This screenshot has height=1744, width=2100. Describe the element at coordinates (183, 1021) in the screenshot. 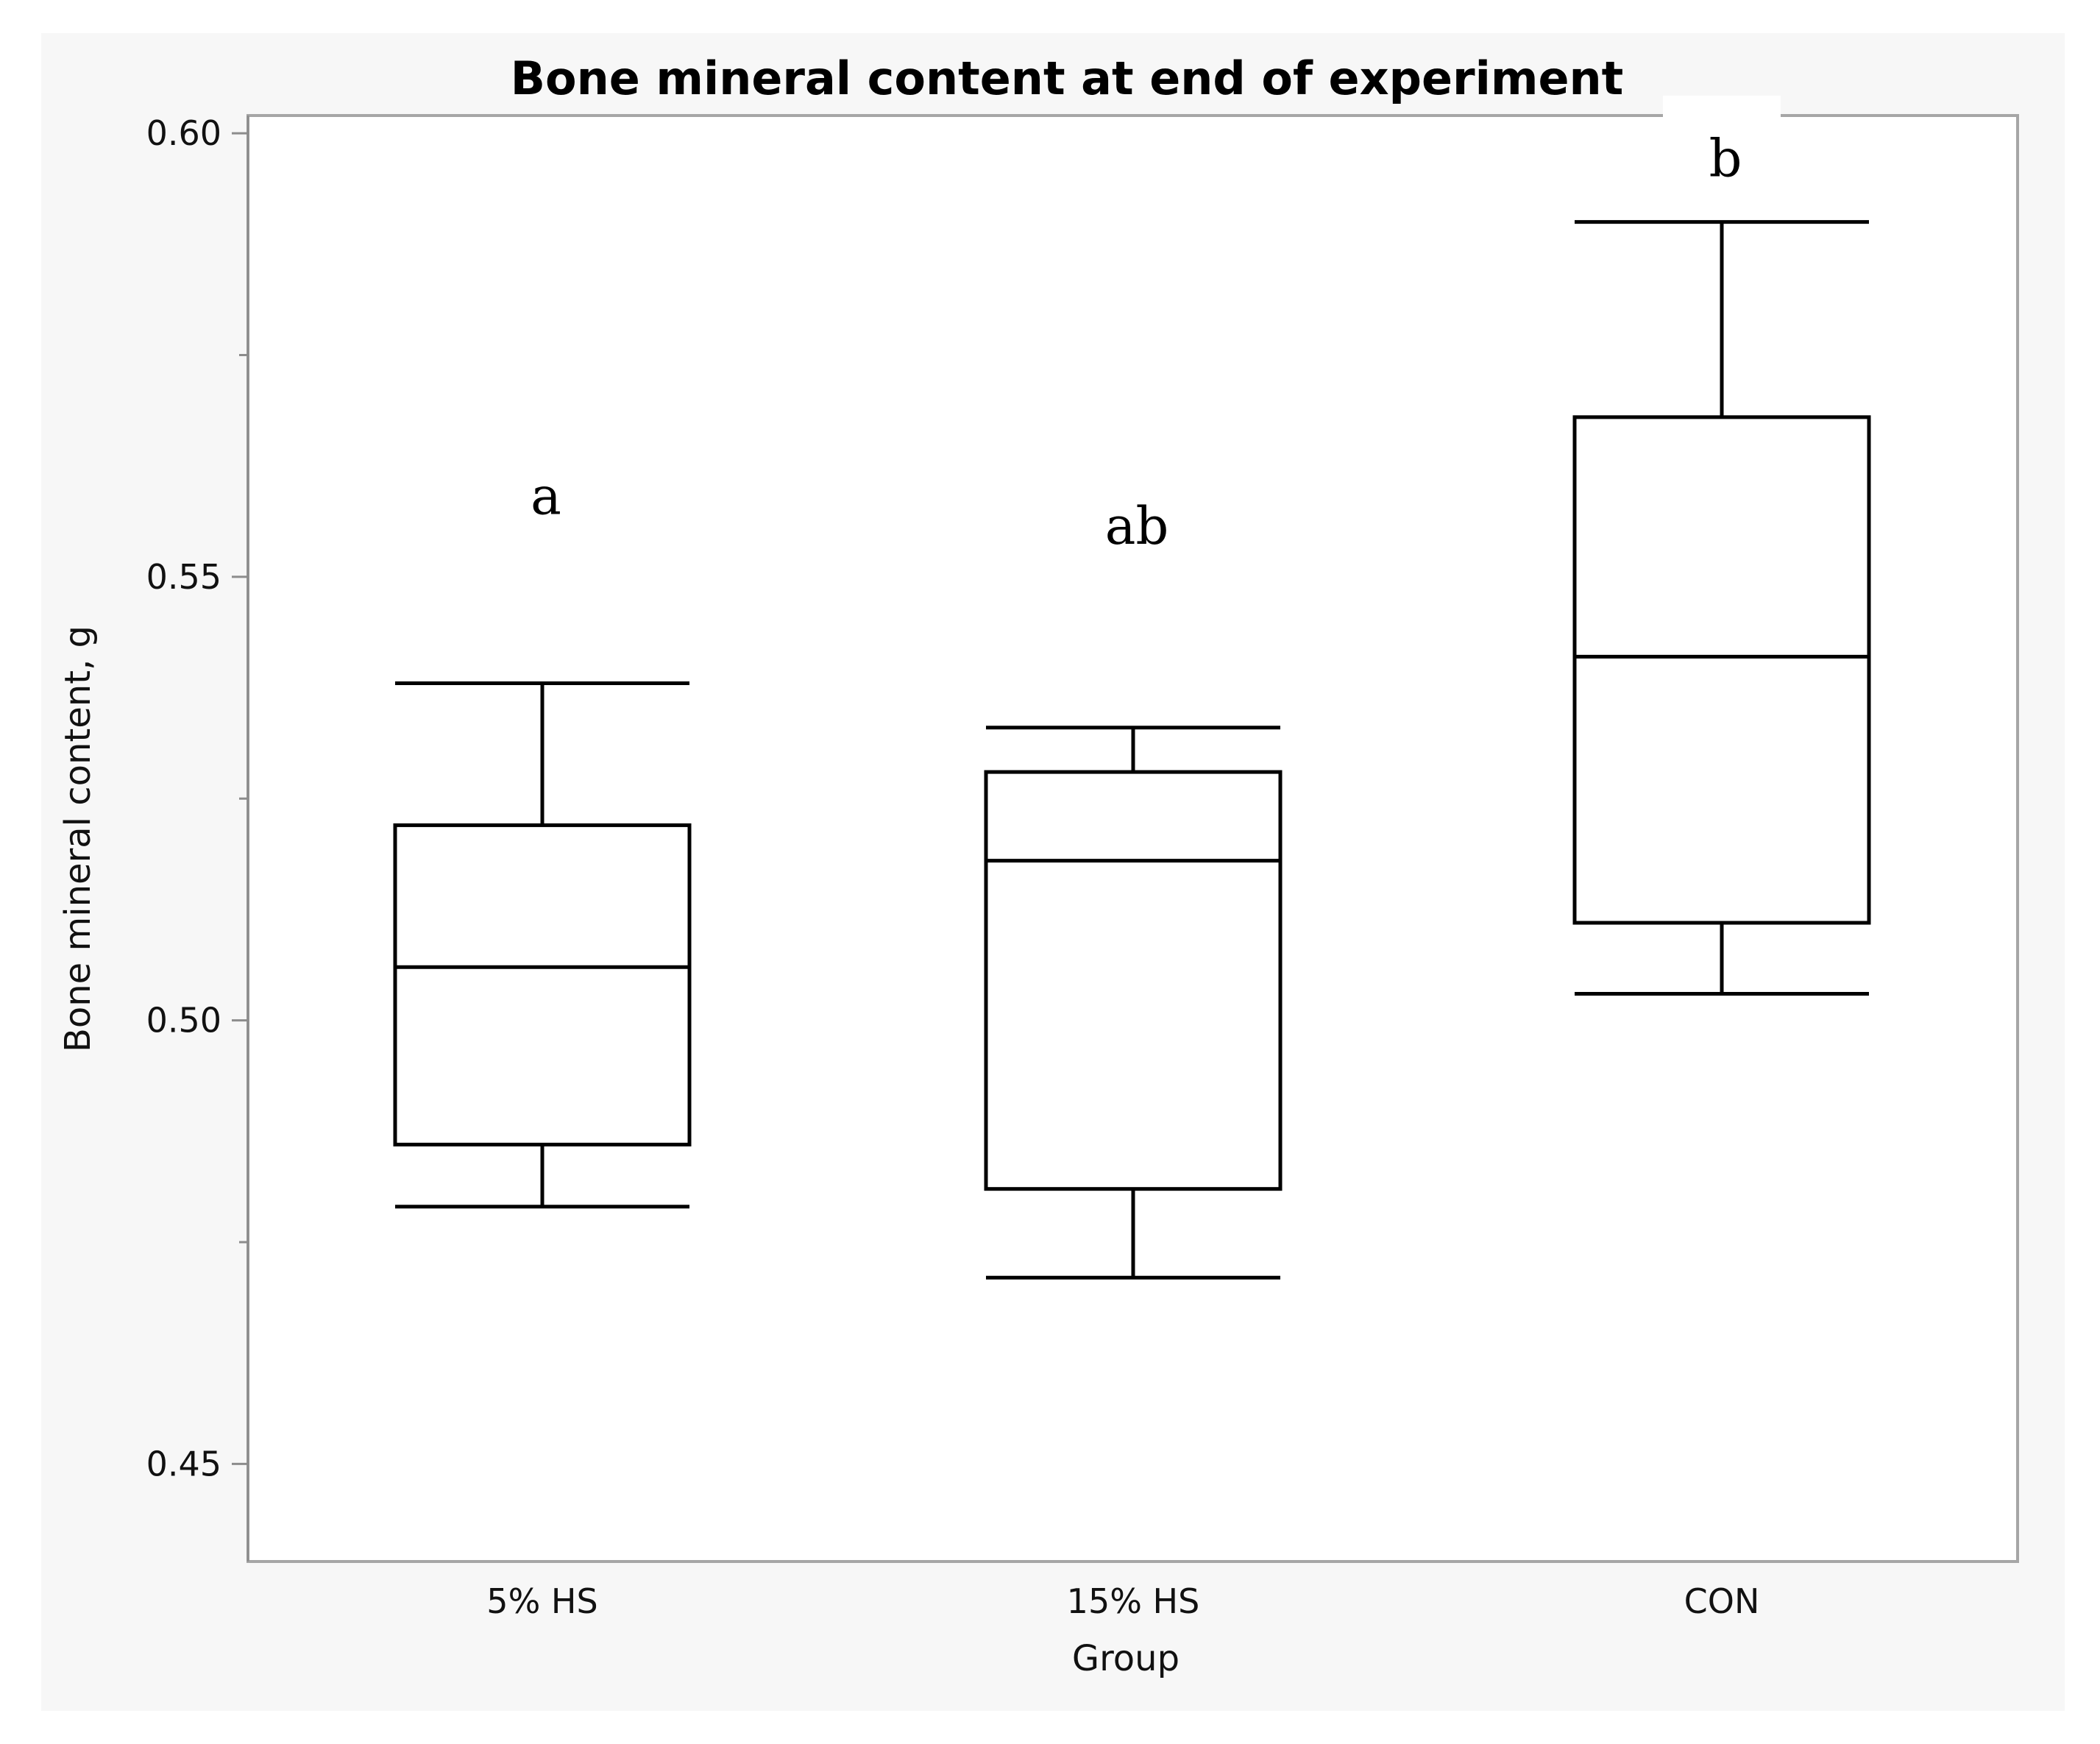

I see `y-tick-label: 0.50` at that location.